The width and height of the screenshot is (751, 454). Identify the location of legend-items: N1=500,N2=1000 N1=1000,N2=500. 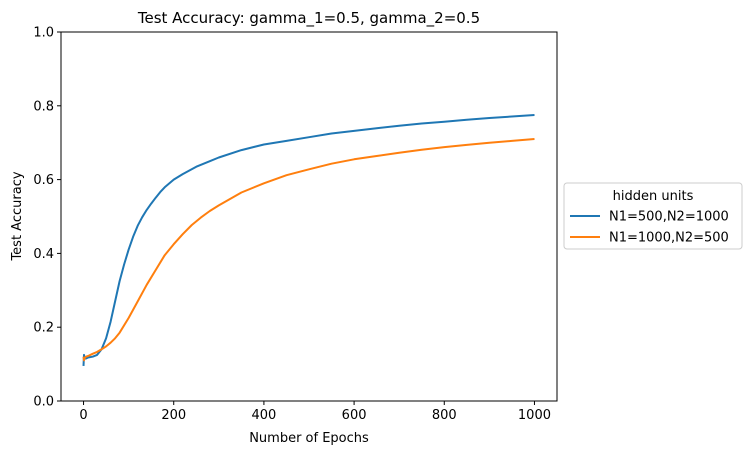
(649, 228).